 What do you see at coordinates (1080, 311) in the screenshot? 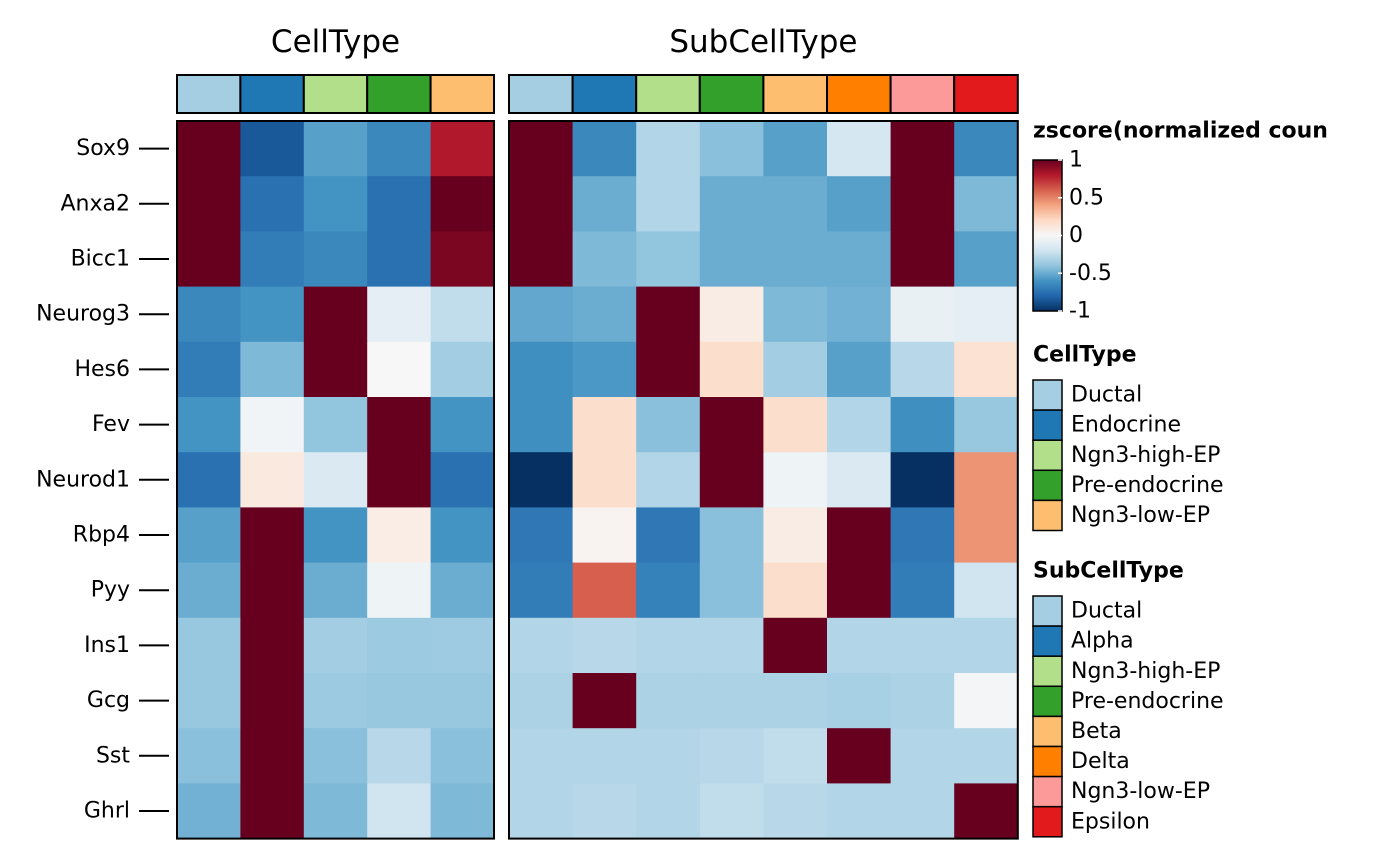
I see `colorbar-tick-label: -1` at bounding box center [1080, 311].